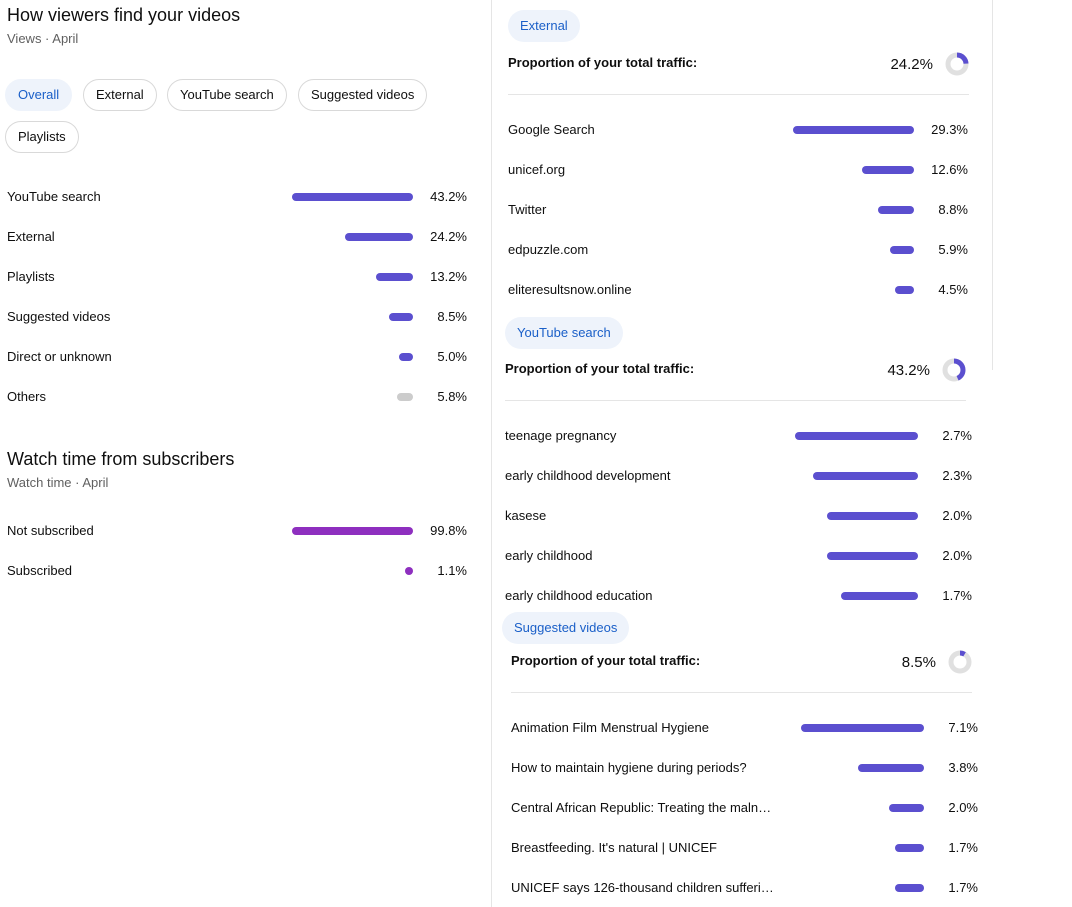 The height and width of the screenshot is (907, 1072). What do you see at coordinates (614, 847) in the screenshot?
I see `suggested-video-row-label: Breastfeeding. It's natural | UNICEF` at bounding box center [614, 847].